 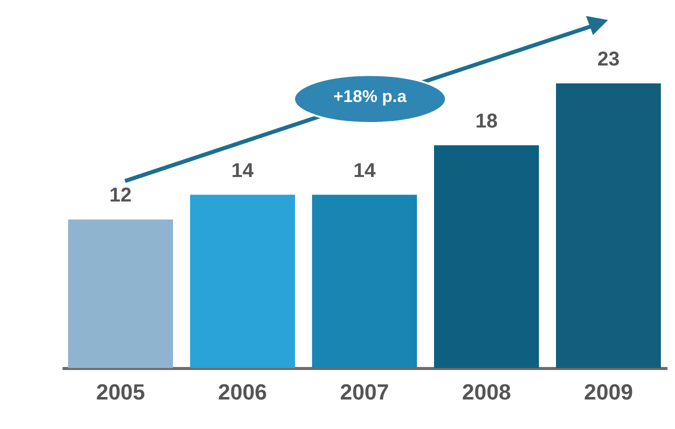 I want to click on x-tick-label: 2005, so click(x=121, y=392).